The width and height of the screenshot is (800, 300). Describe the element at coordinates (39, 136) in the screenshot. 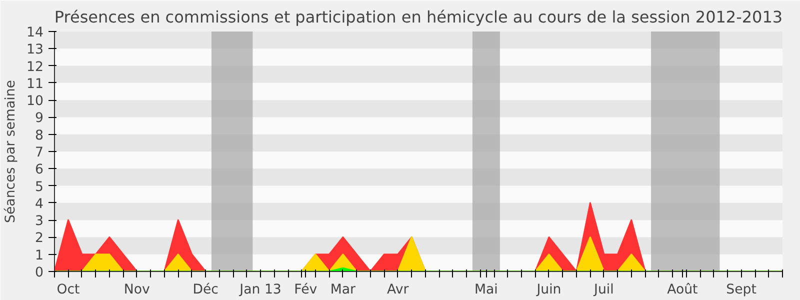

I see `y-tick-label: 8` at that location.